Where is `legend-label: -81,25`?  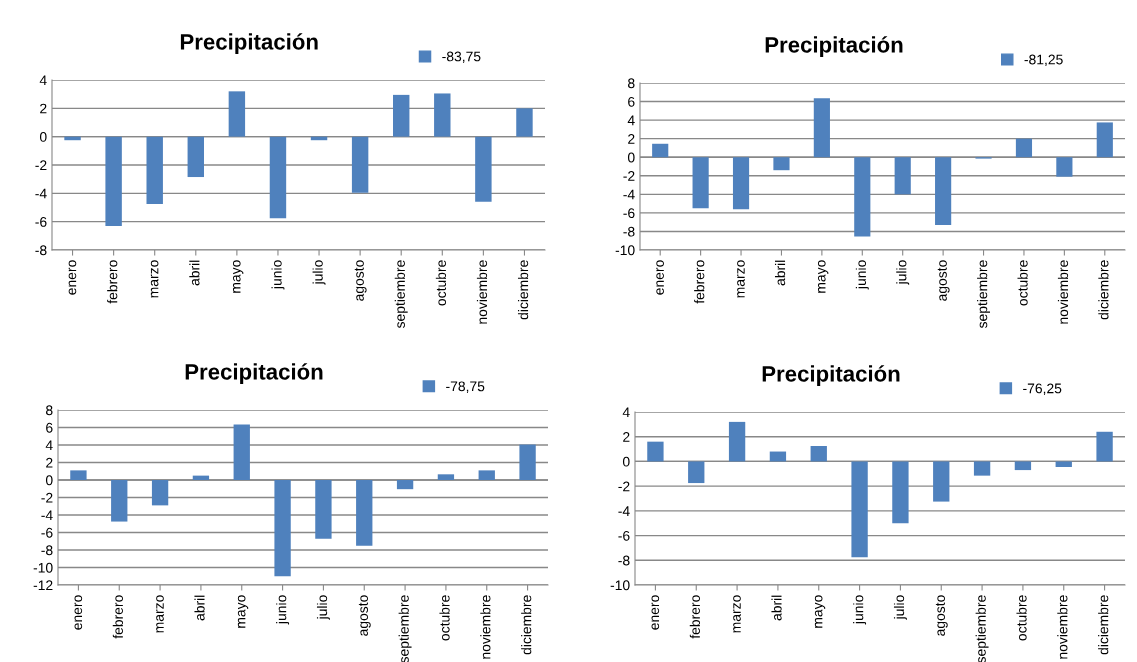
legend-label: -81,25 is located at coordinates (1043, 60).